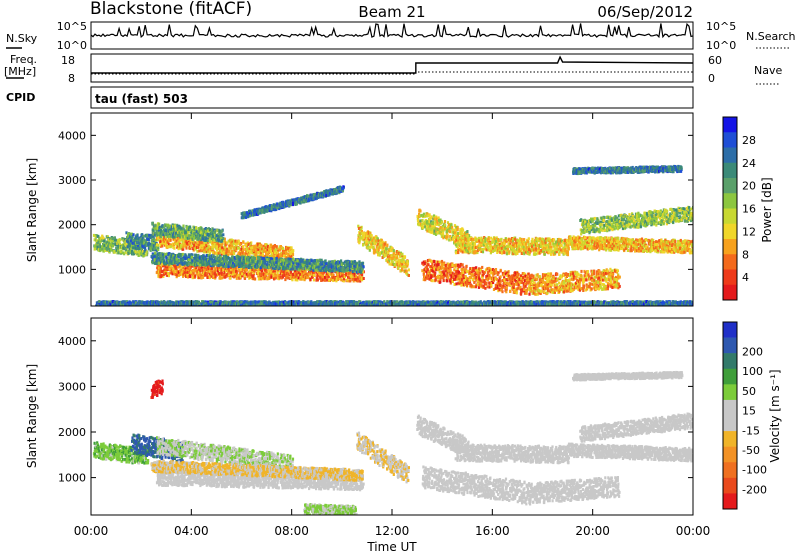  I want to click on nsky-tick-bottom: 10^0, so click(72, 45).